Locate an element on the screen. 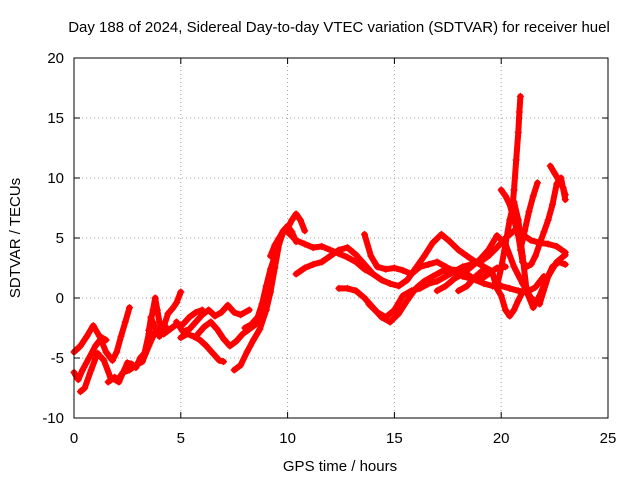 This screenshot has width=640, height=480. series-path is located at coordinates (270, 277).